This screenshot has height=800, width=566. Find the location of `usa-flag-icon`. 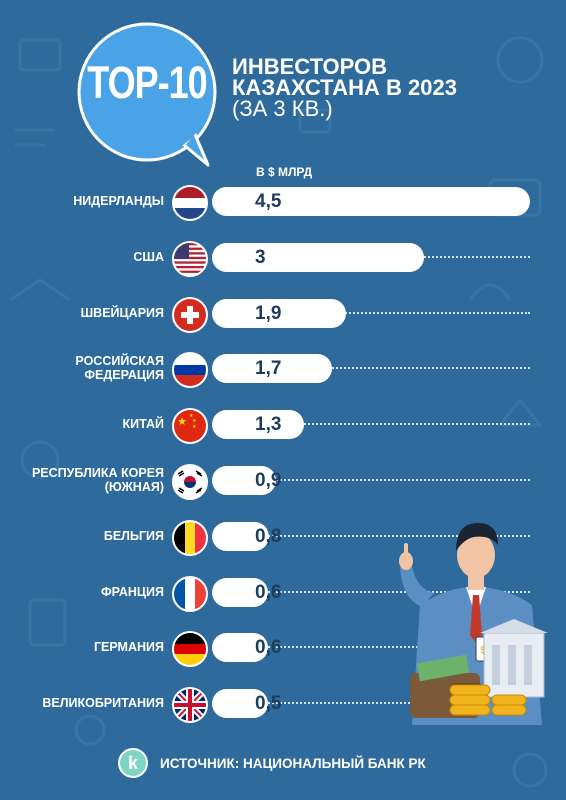

usa-flag-icon is located at coordinates (190, 258).